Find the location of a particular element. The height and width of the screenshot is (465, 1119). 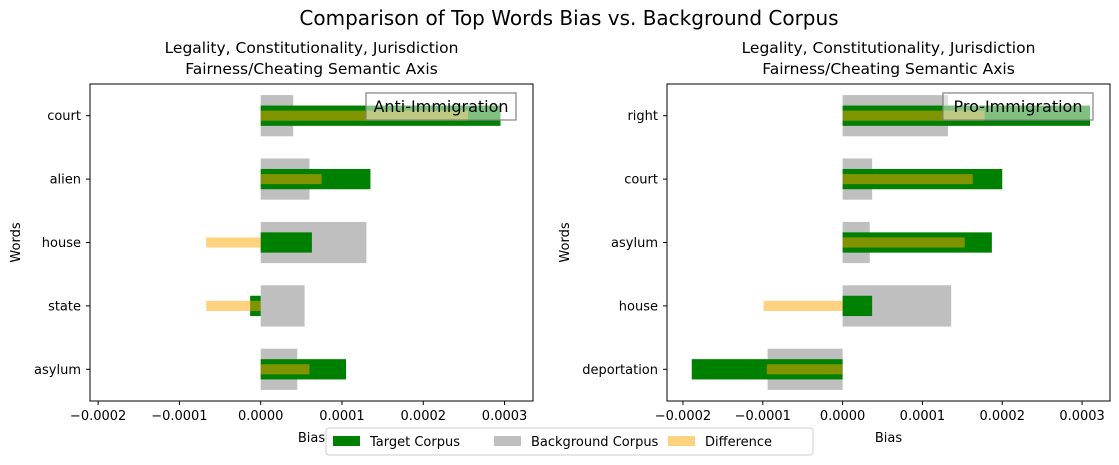

annotation-label: Pro-Immigration is located at coordinates (1018, 106).